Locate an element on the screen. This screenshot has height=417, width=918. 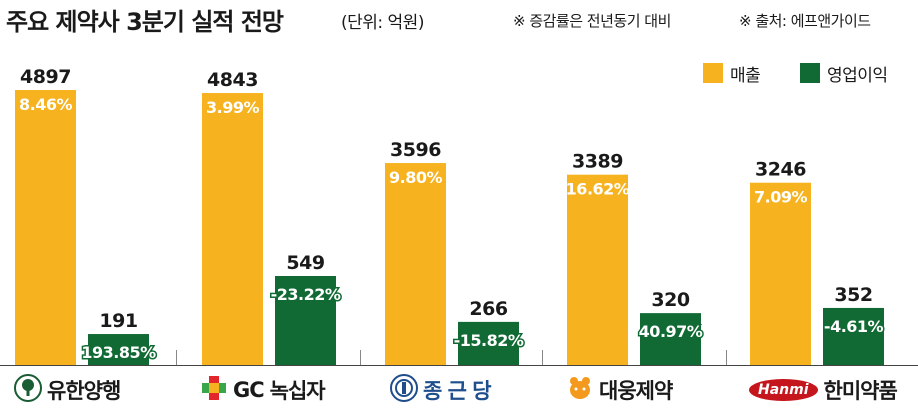
revenue-change-label-5: 7.09% is located at coordinates (780, 197).